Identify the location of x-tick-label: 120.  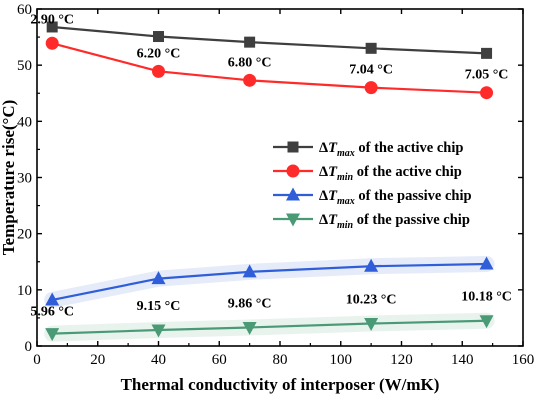
(401, 360).